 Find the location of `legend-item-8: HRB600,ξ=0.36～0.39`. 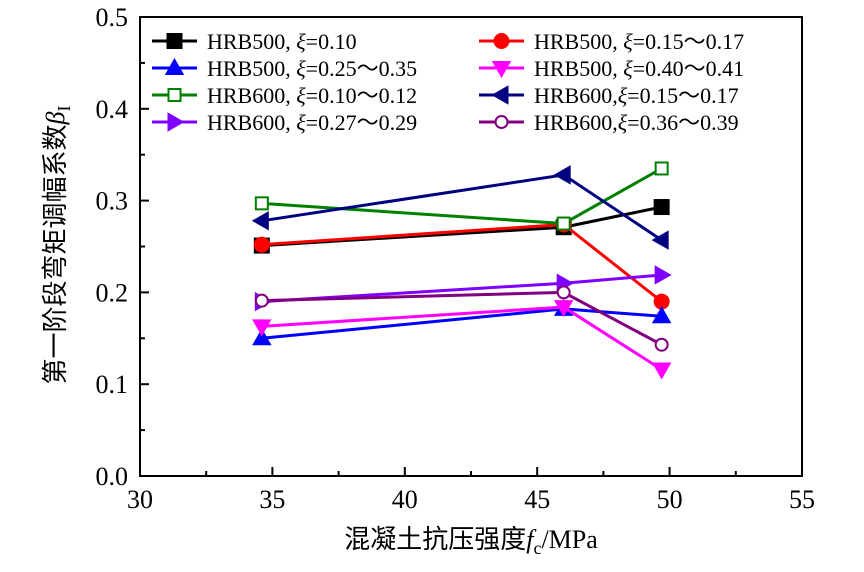

legend-item-8: HRB600,ξ=0.36～0.39 is located at coordinates (609, 122).